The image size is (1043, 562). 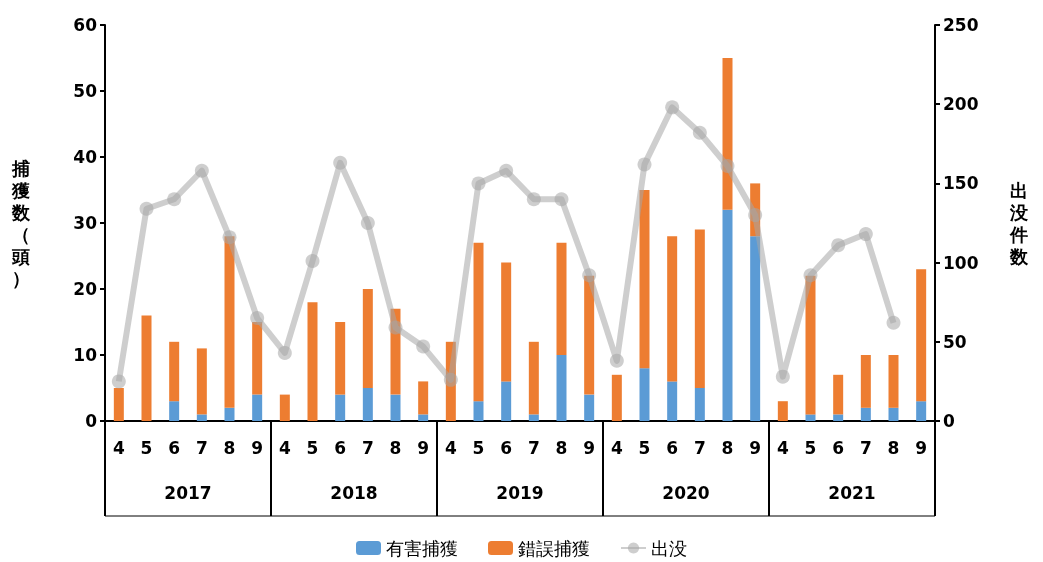 I want to click on legend-label: 出没, so click(x=669, y=548).